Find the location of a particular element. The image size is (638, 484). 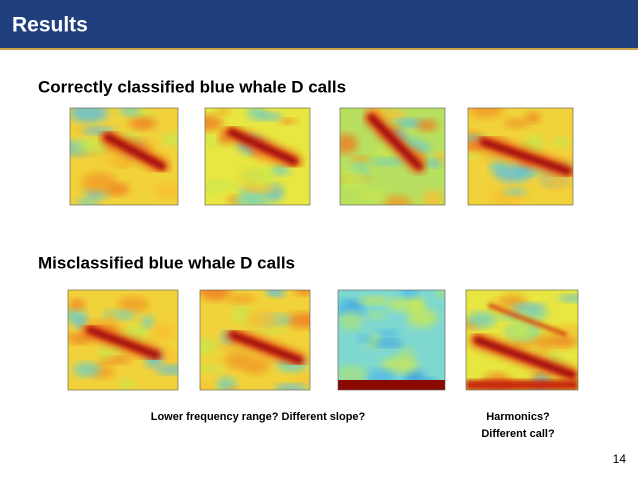

caption: Lower frequency range? Different slope? is located at coordinates (258, 417).